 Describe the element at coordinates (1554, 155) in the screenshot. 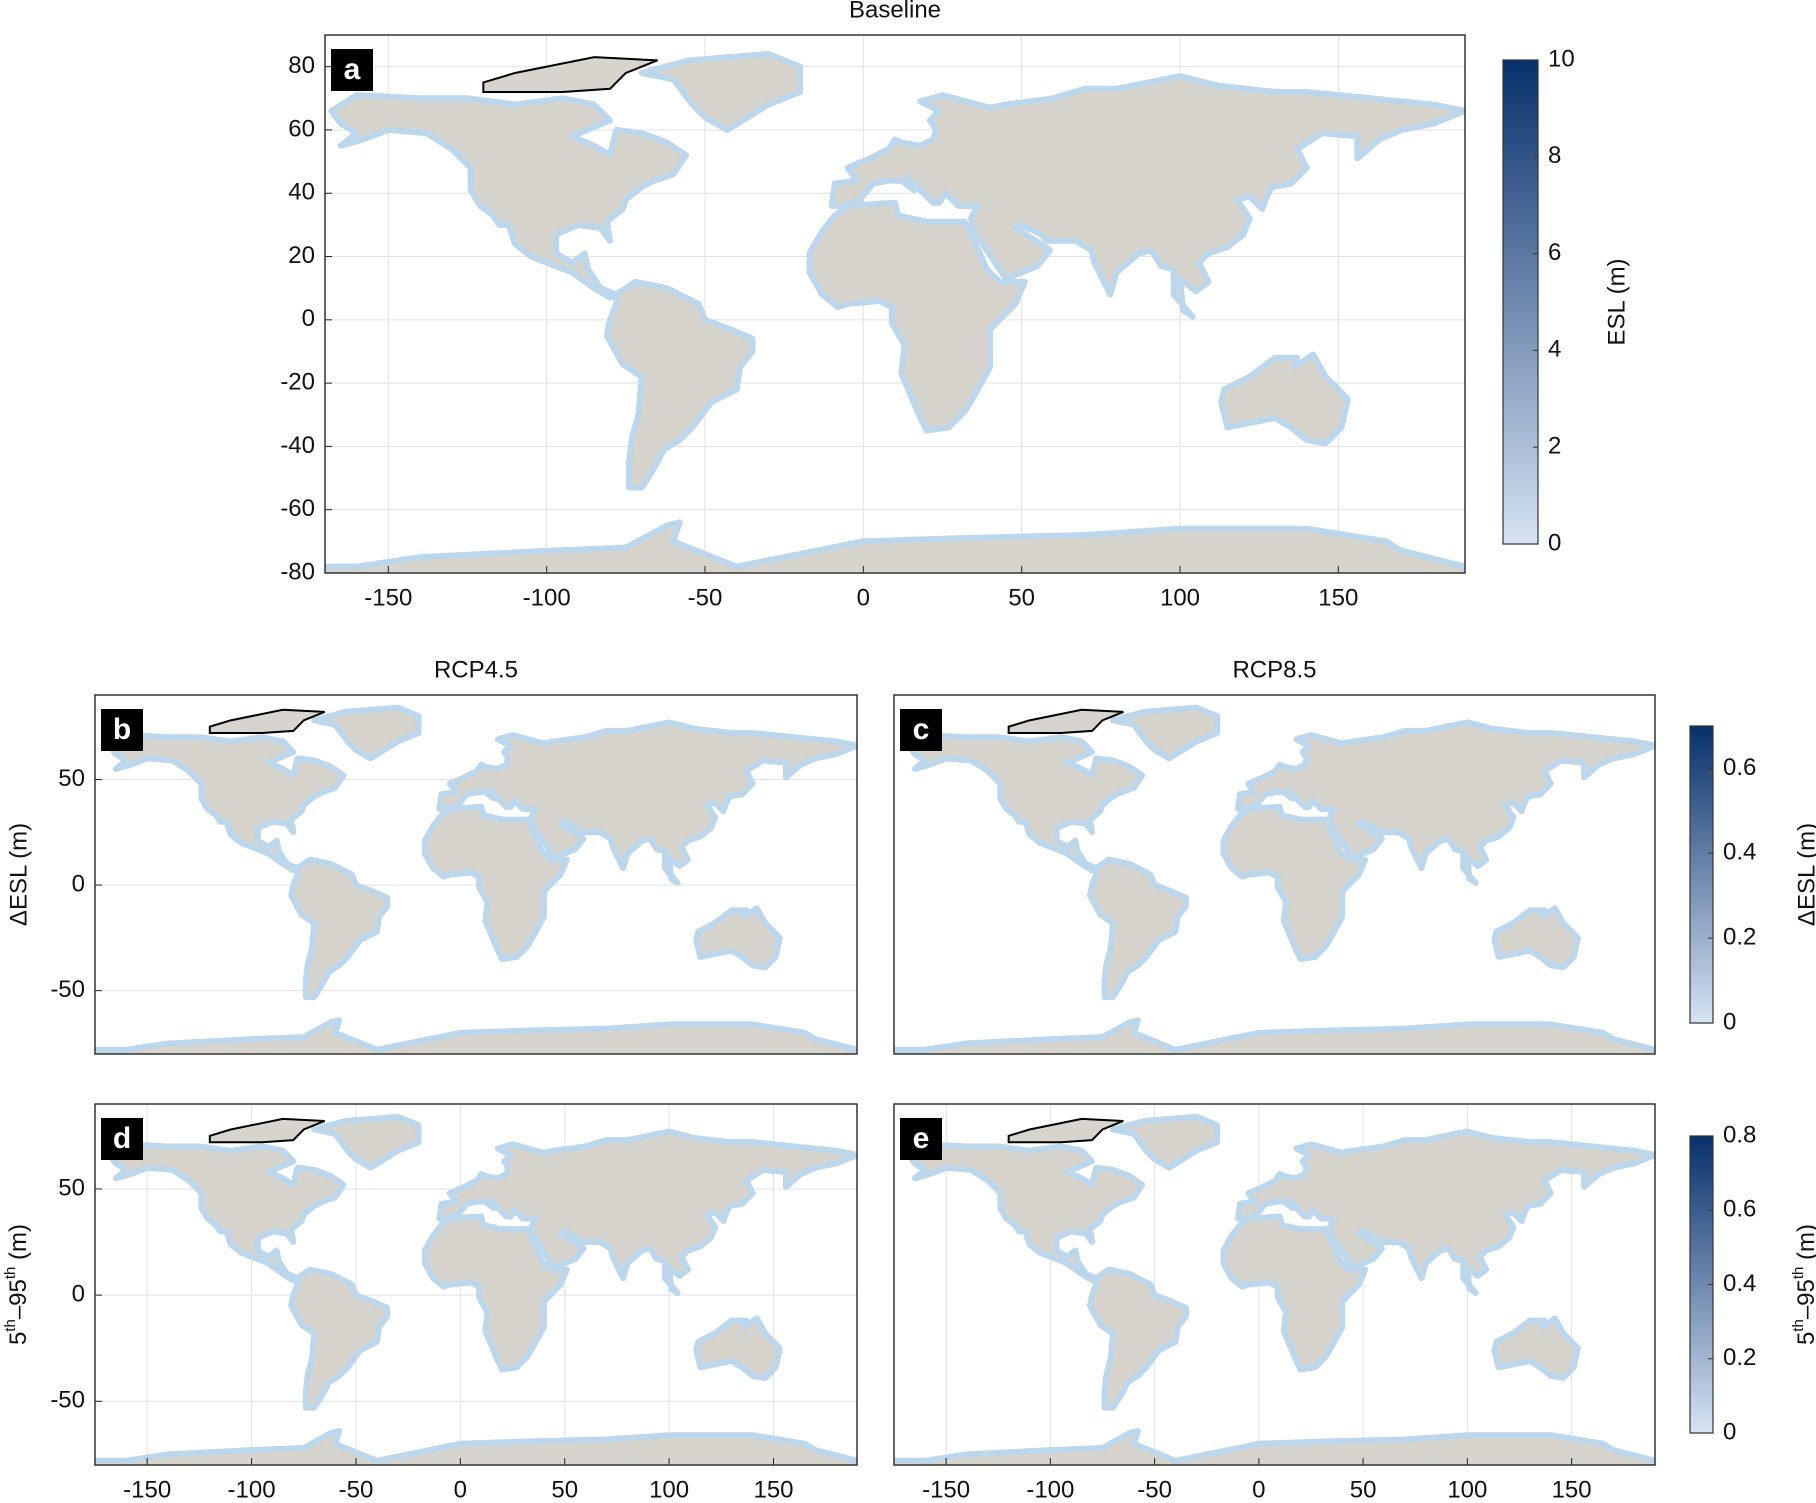

I see `colorbar-tick-label: 8` at that location.